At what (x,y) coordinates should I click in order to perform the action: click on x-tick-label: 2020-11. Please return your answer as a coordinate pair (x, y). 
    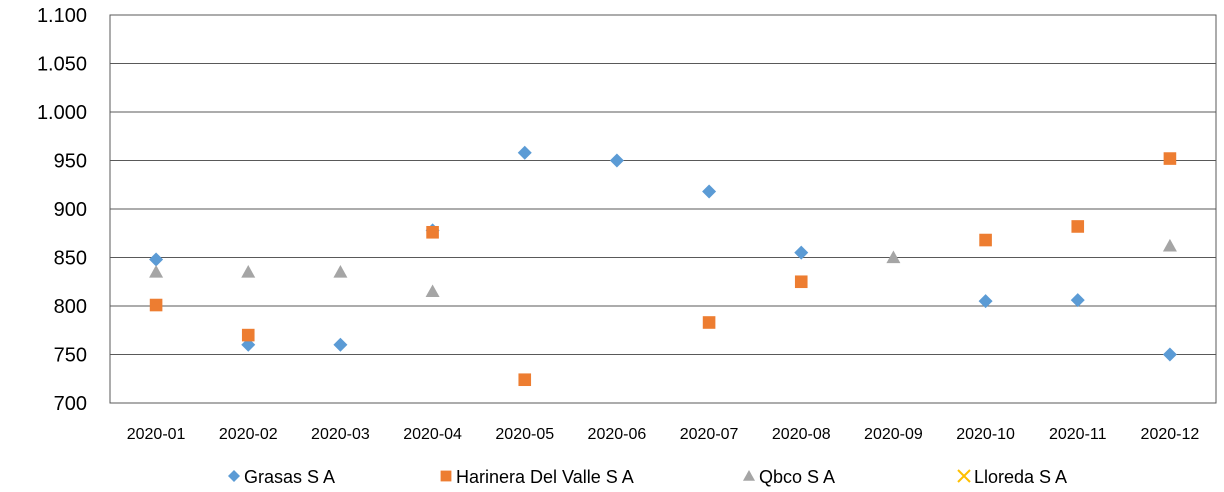
    Looking at the image, I should click on (1078, 434).